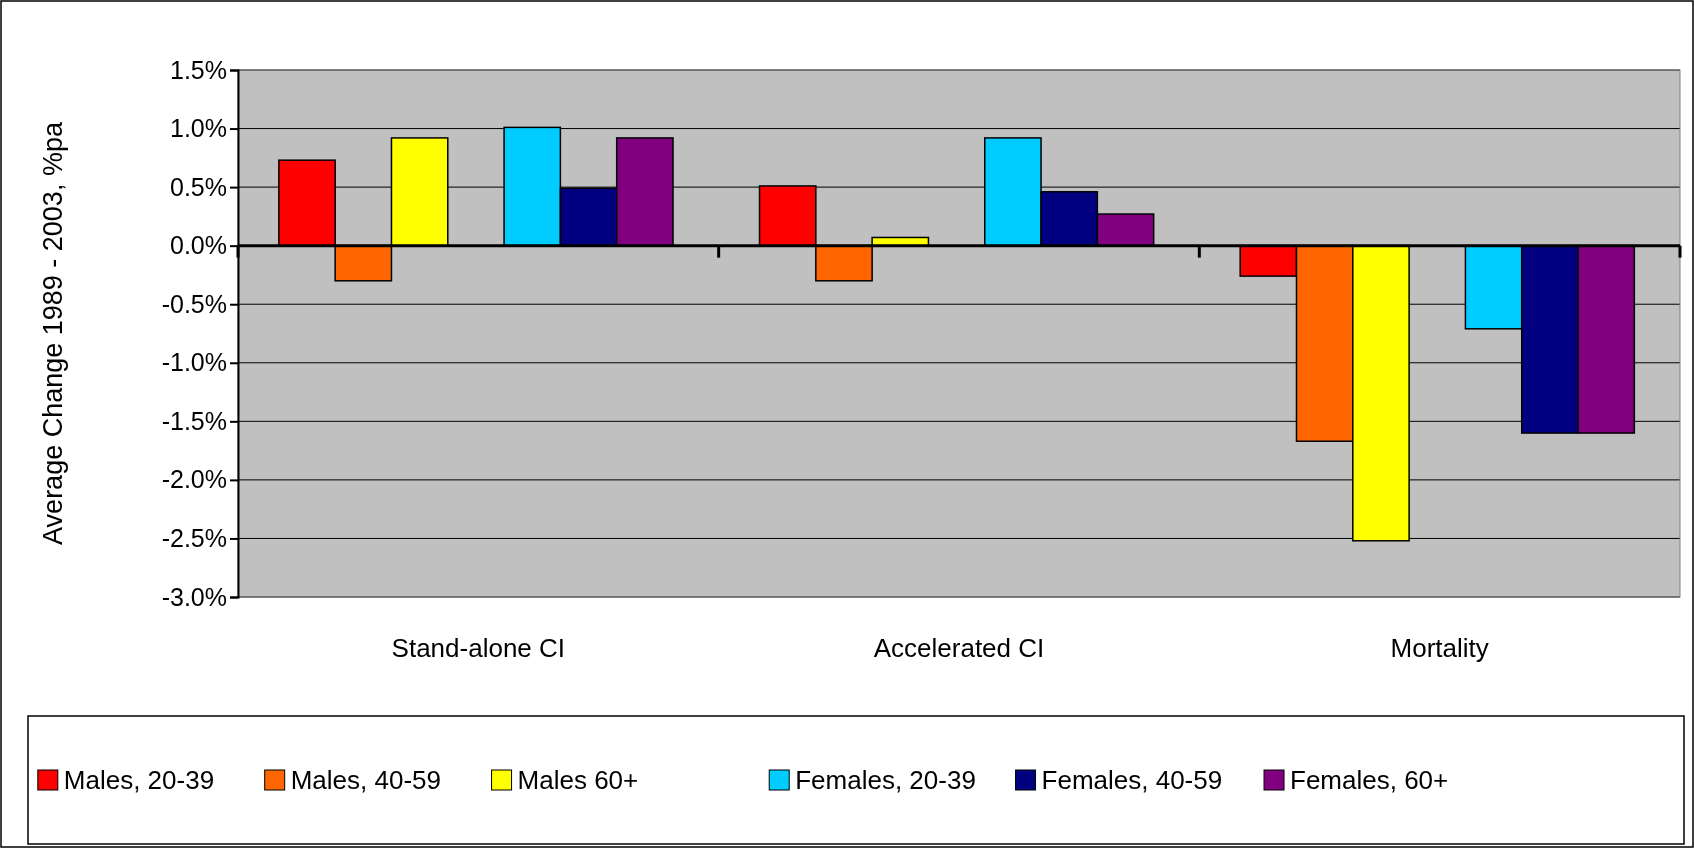 The height and width of the screenshot is (848, 1694). What do you see at coordinates (885, 780) in the screenshot?
I see `legend-label: Females, 20-39` at bounding box center [885, 780].